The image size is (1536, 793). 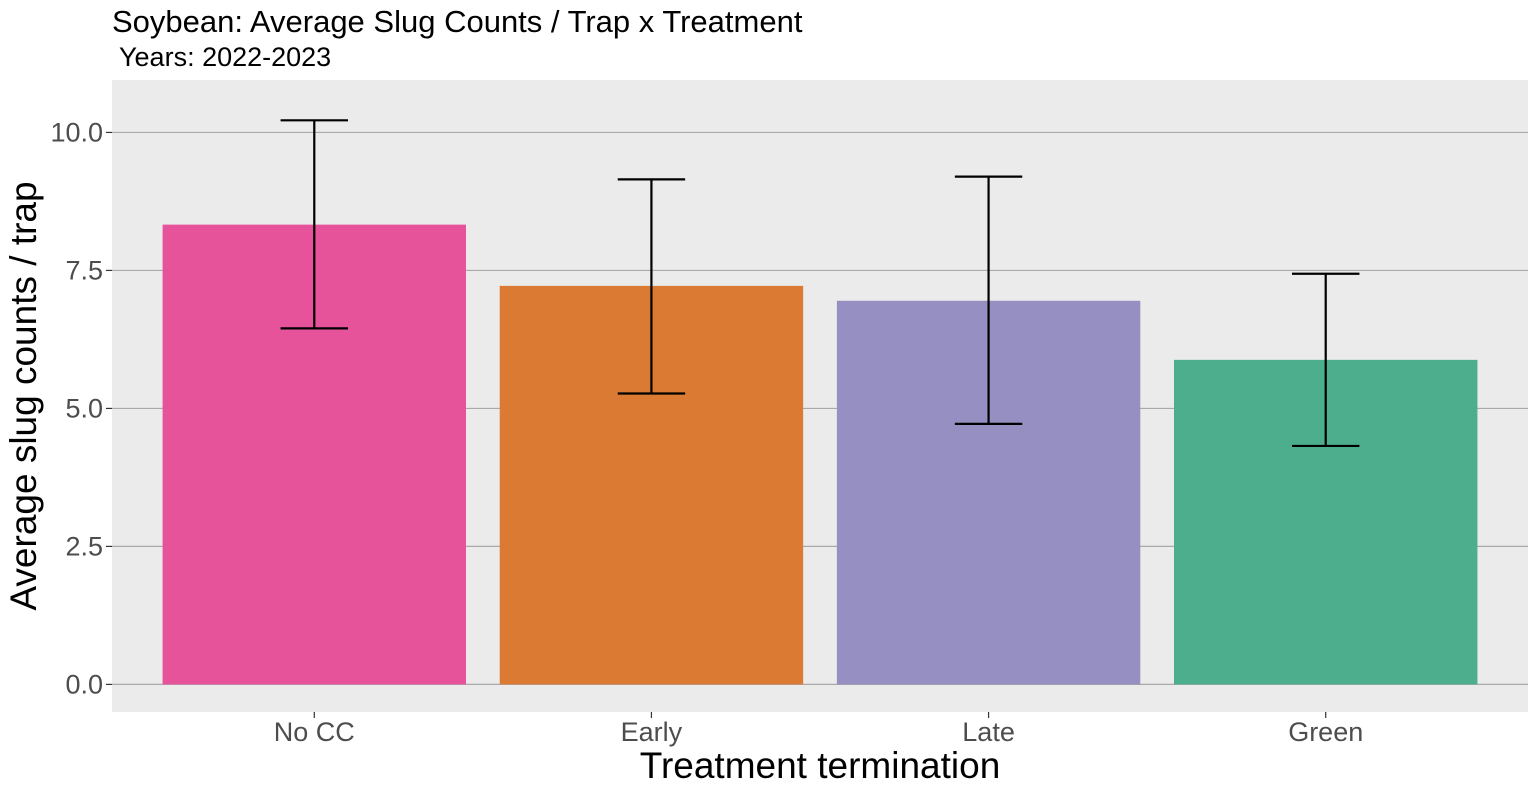 I want to click on x-axis-ticks: No CC Early Late Green, so click(x=818, y=729).